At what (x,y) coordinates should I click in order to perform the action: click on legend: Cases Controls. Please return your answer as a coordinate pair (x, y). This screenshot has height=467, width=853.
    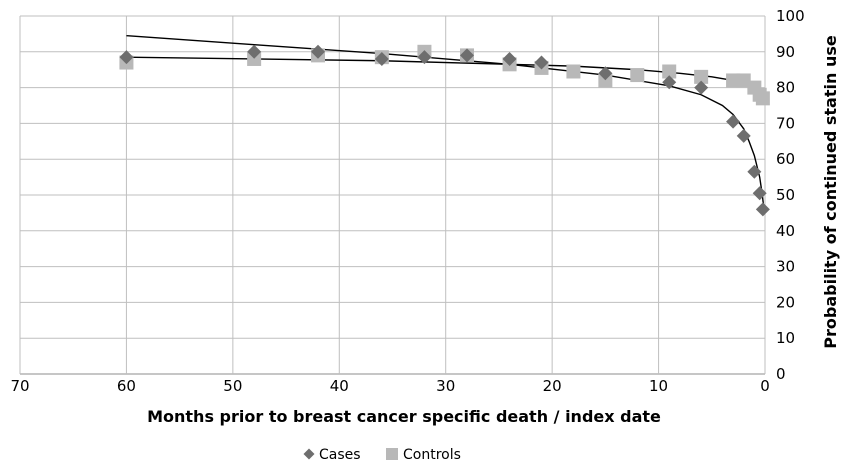
    Looking at the image, I should click on (382, 455).